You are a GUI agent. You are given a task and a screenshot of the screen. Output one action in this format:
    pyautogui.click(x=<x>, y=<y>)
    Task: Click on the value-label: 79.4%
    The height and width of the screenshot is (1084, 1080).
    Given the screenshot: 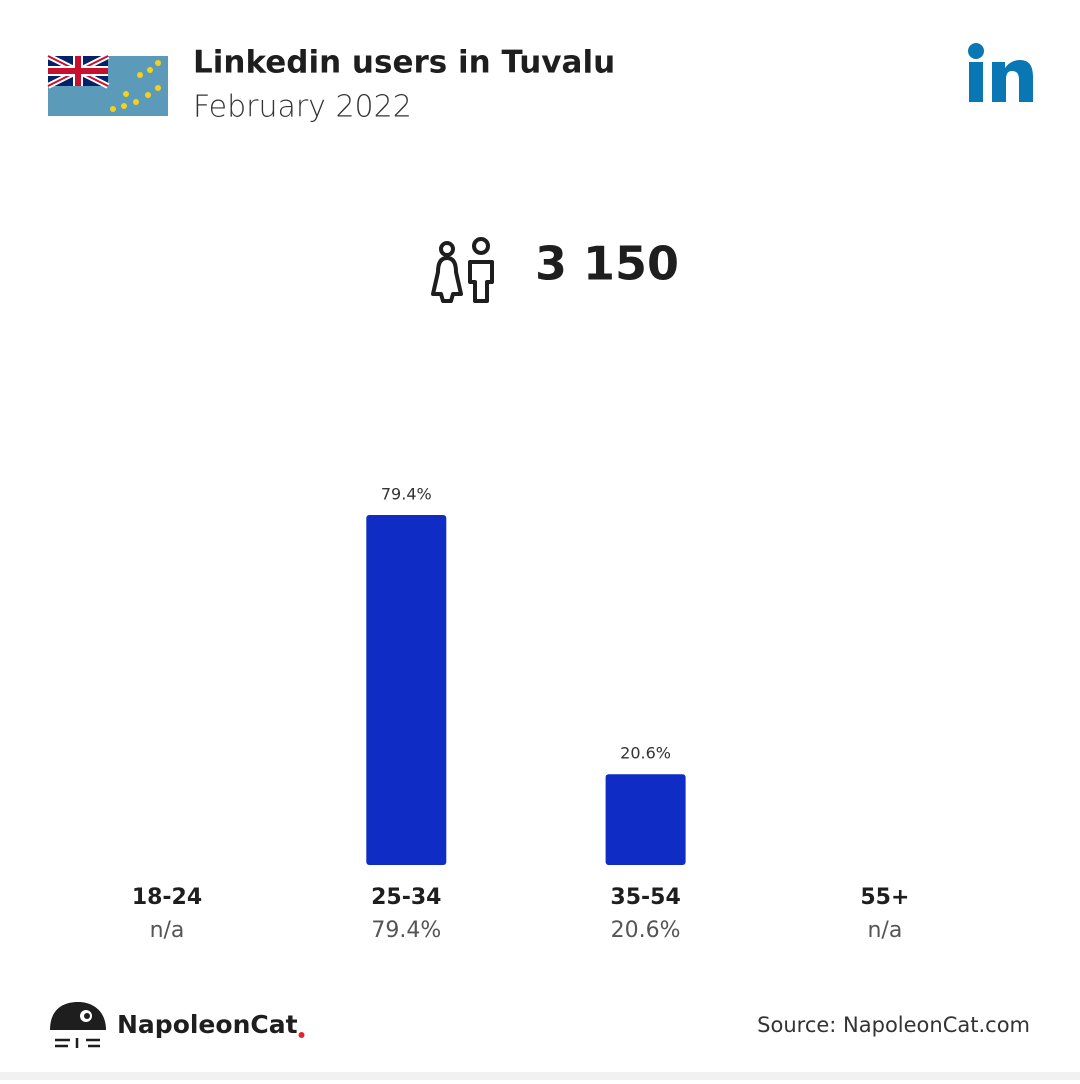 What is the action you would take?
    pyautogui.click(x=406, y=930)
    